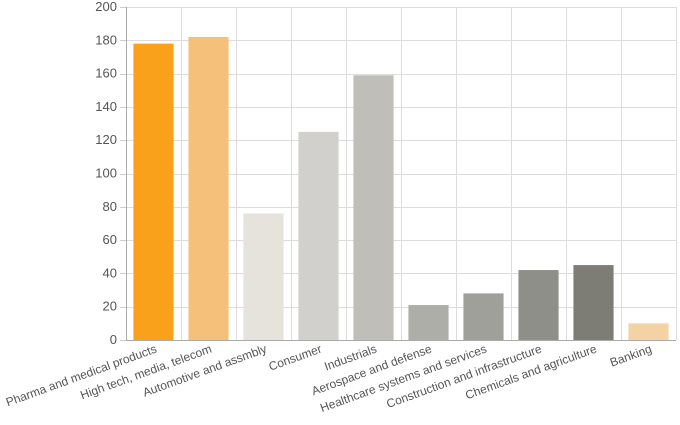  What do you see at coordinates (106, 106) in the screenshot?
I see `y-tick-label: 140` at bounding box center [106, 106].